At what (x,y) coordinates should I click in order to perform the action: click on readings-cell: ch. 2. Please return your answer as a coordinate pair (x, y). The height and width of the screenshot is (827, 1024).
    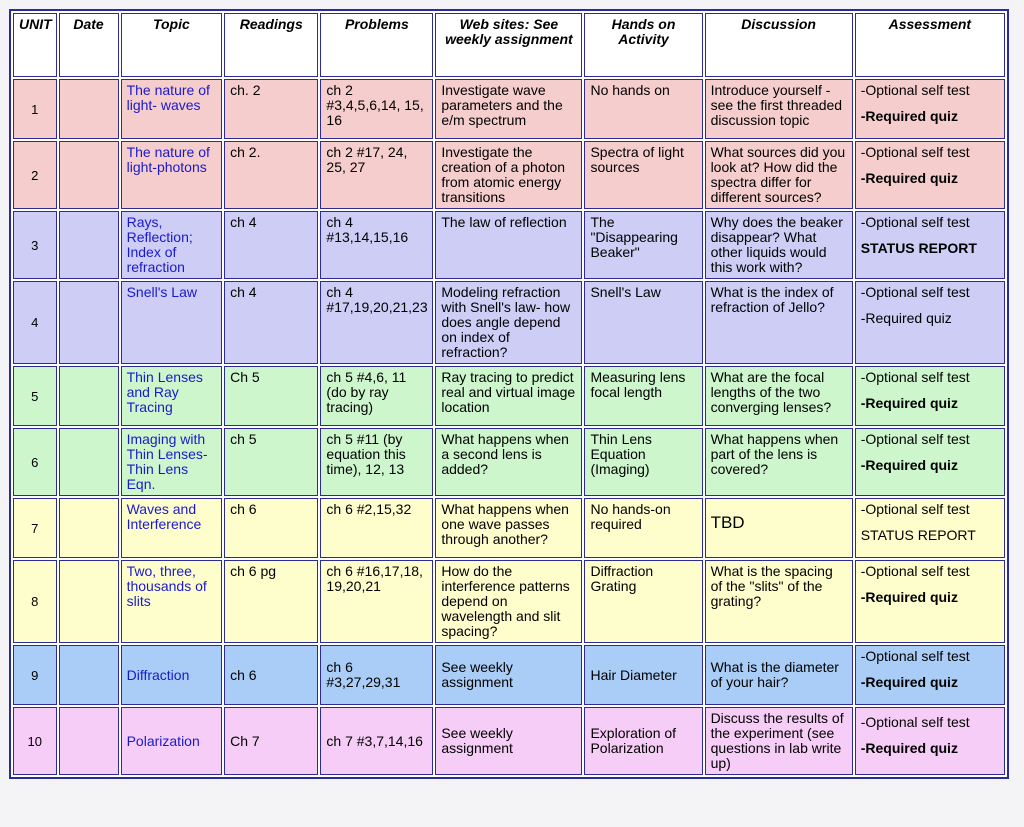
    Looking at the image, I should click on (271, 109).